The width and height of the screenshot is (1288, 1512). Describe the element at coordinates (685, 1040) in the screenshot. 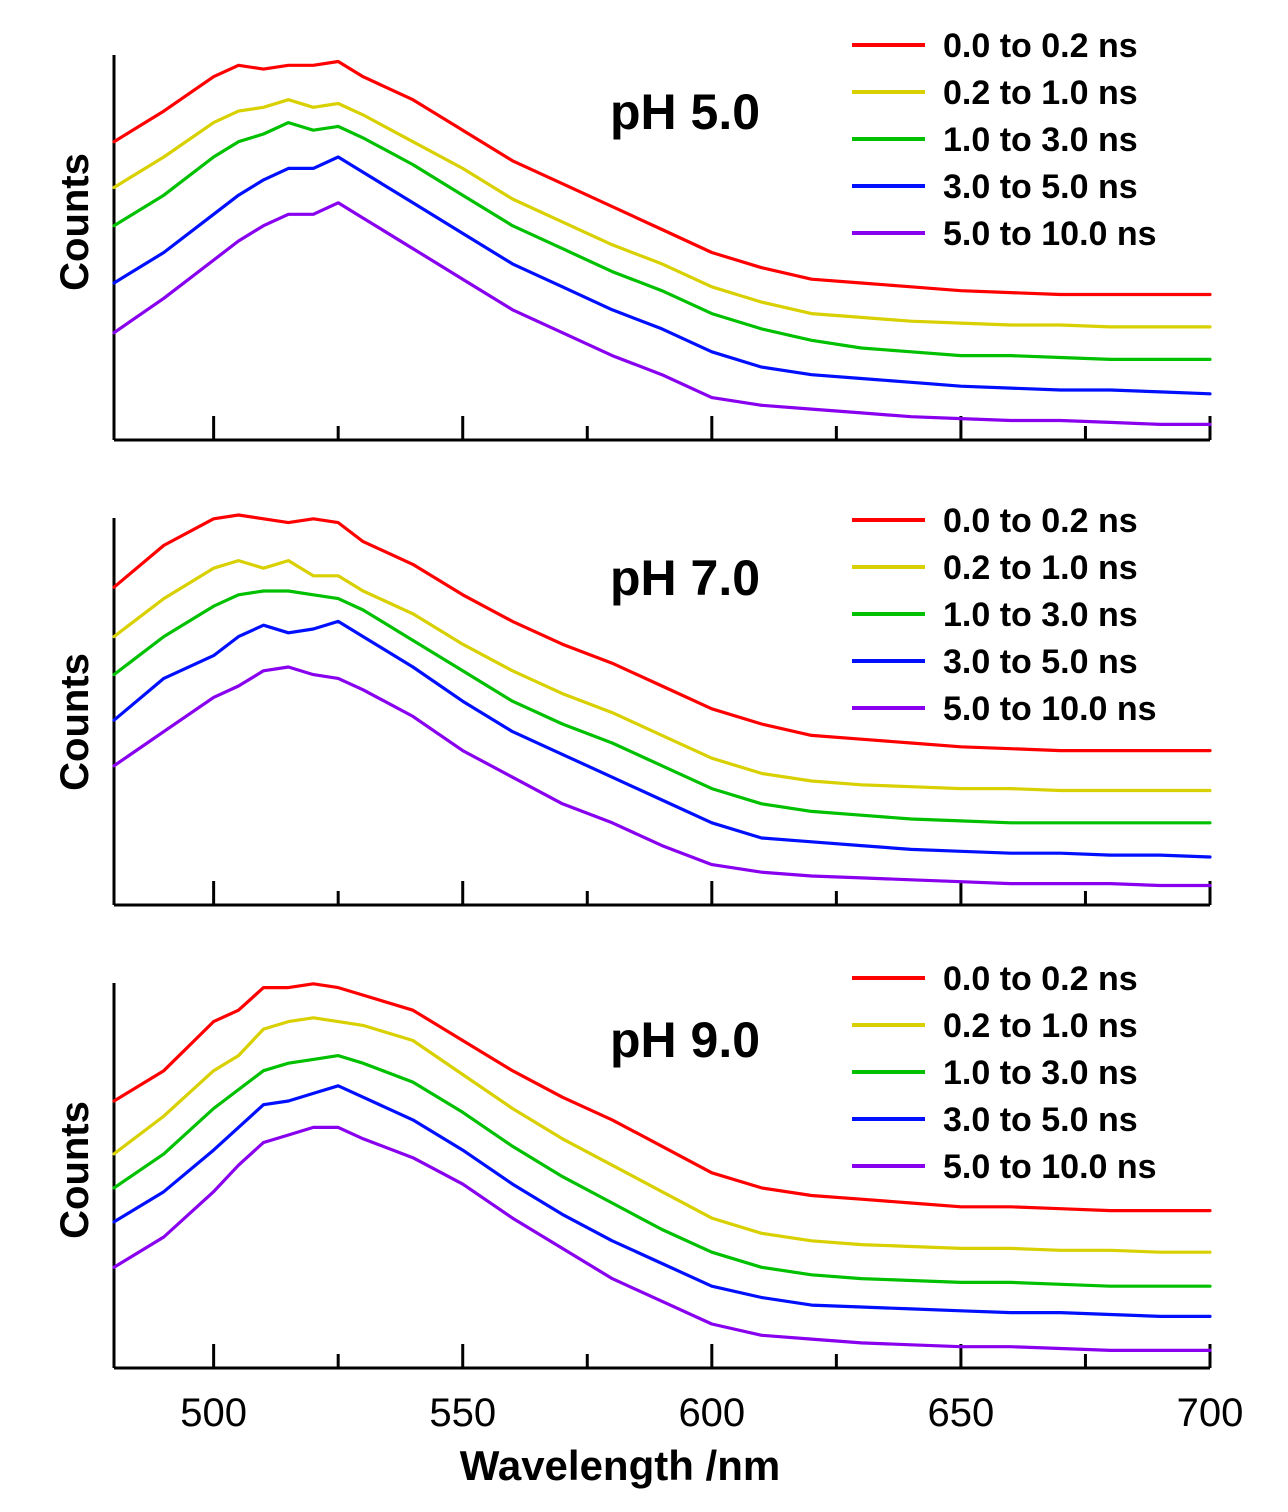

I see `panel-title: pH 9.0` at that location.